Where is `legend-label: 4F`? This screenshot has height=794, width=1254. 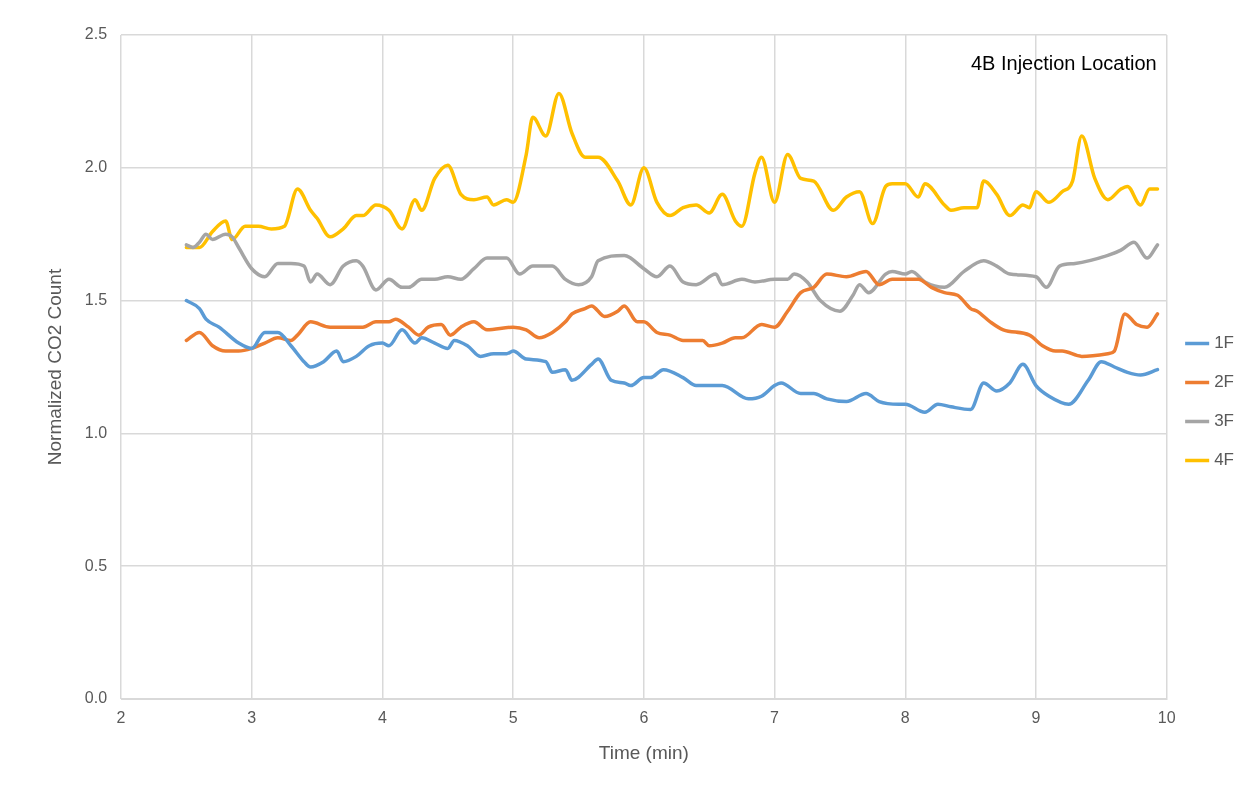
legend-label: 4F is located at coordinates (1224, 460).